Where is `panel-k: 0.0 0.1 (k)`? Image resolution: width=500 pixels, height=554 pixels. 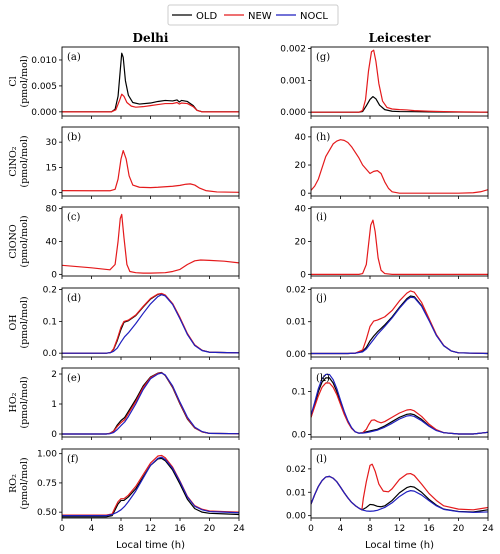 panel-k: 0.0 0.1 (k) is located at coordinates (390, 403).